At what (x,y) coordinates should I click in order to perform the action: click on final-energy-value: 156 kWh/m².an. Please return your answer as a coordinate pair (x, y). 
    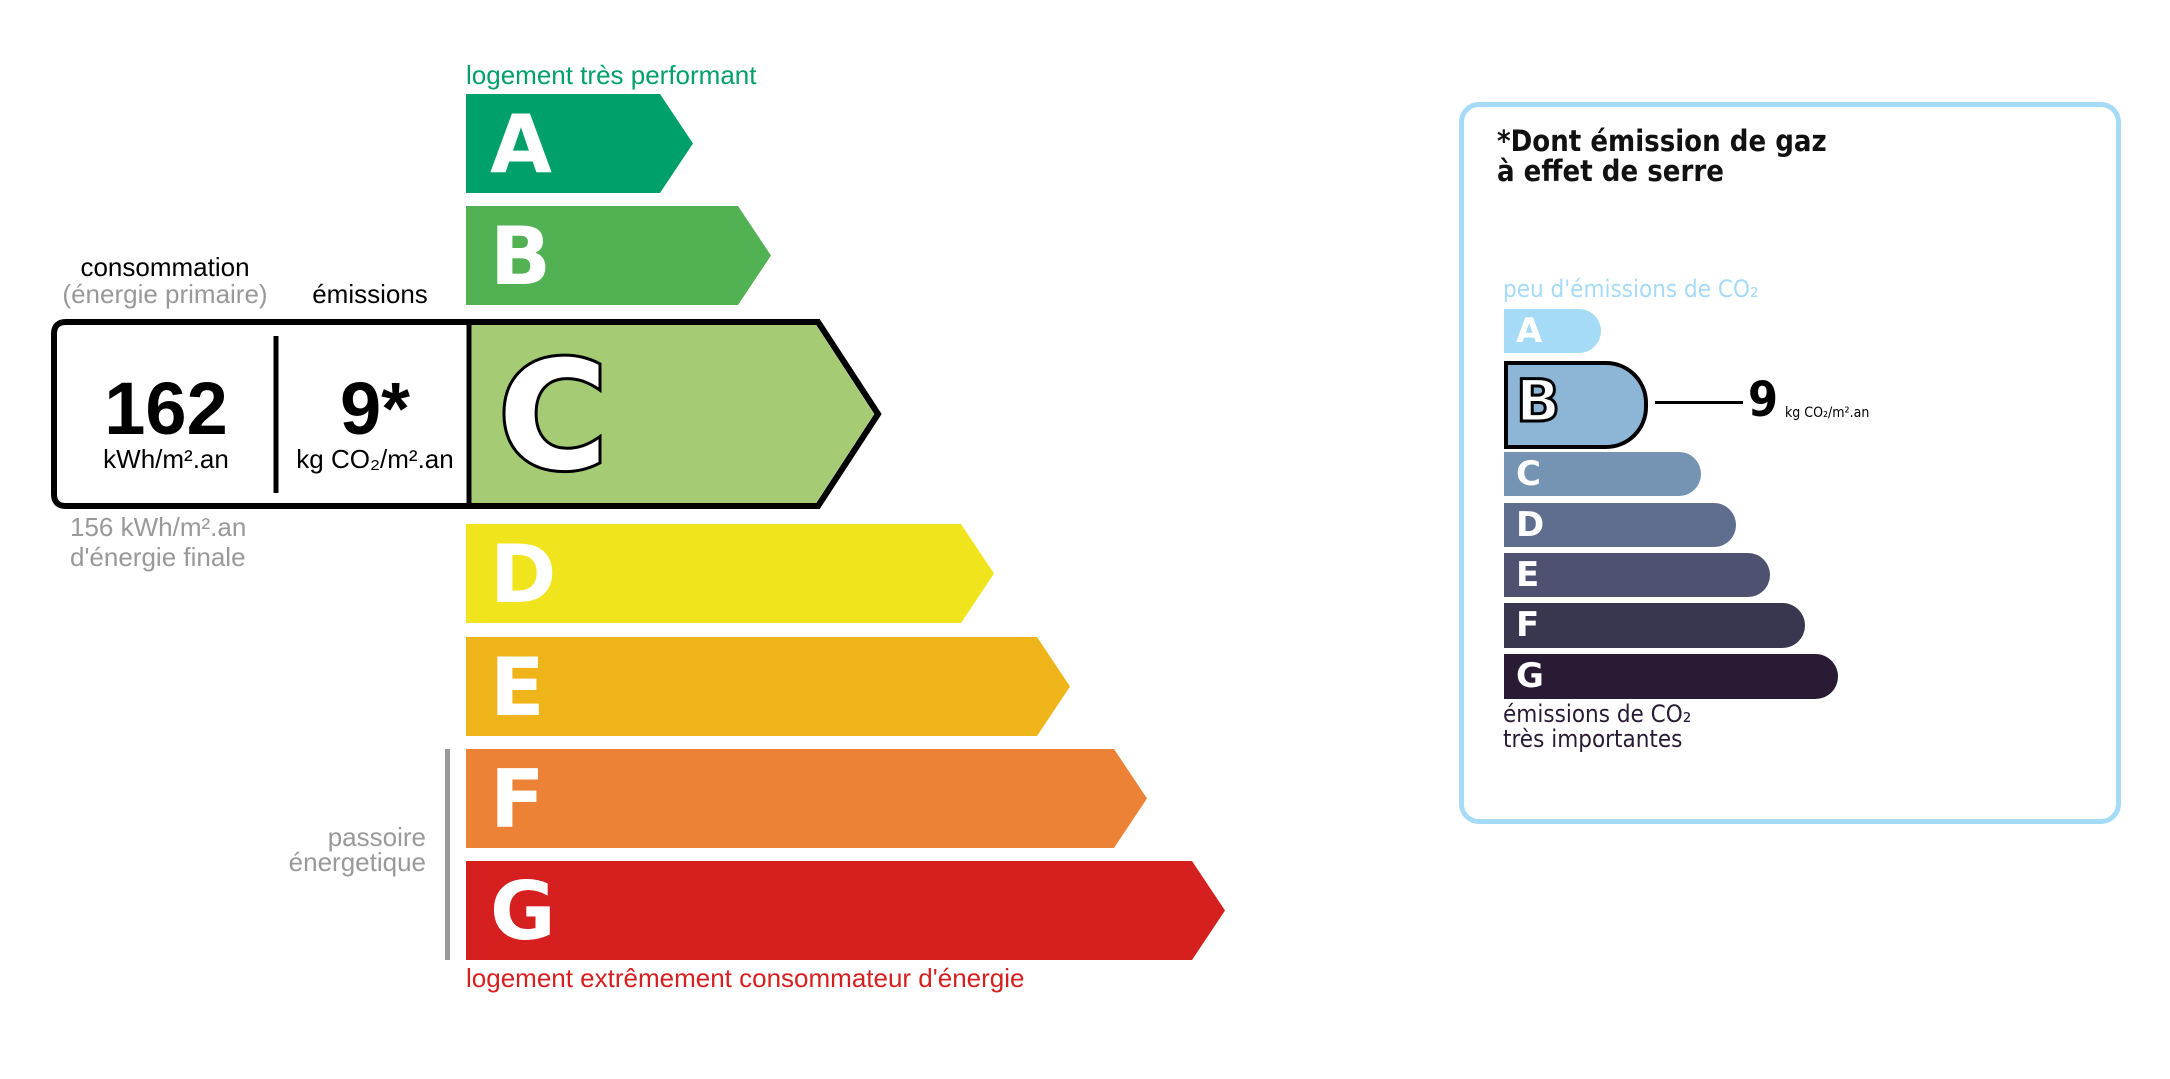
    Looking at the image, I should click on (158, 527).